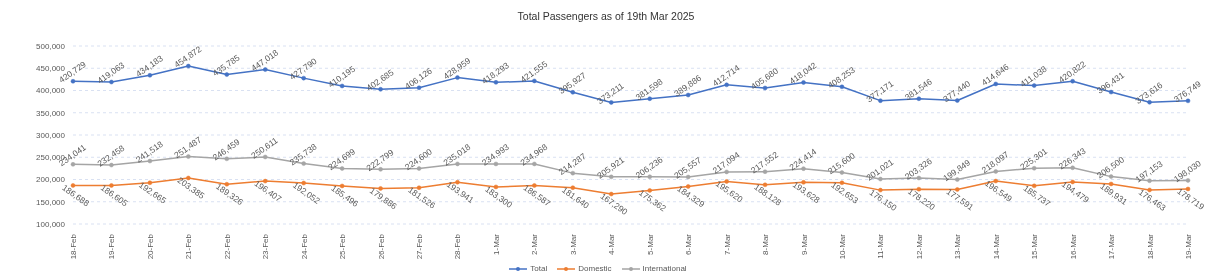 The width and height of the screenshot is (1216, 280). Describe the element at coordinates (689, 244) in the screenshot. I see `x-tick-label: 6-Mar` at that location.